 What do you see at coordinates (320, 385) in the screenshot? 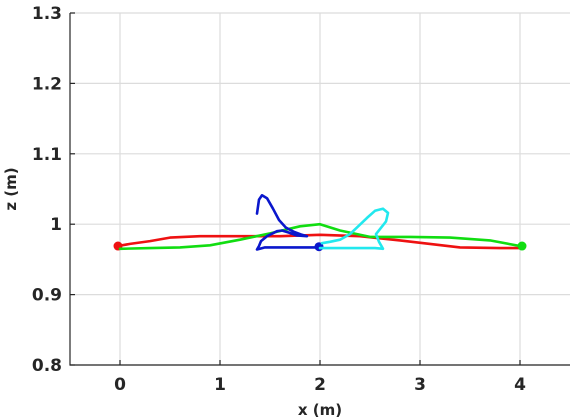
I see `x-tick-label-2: 2` at bounding box center [320, 385].